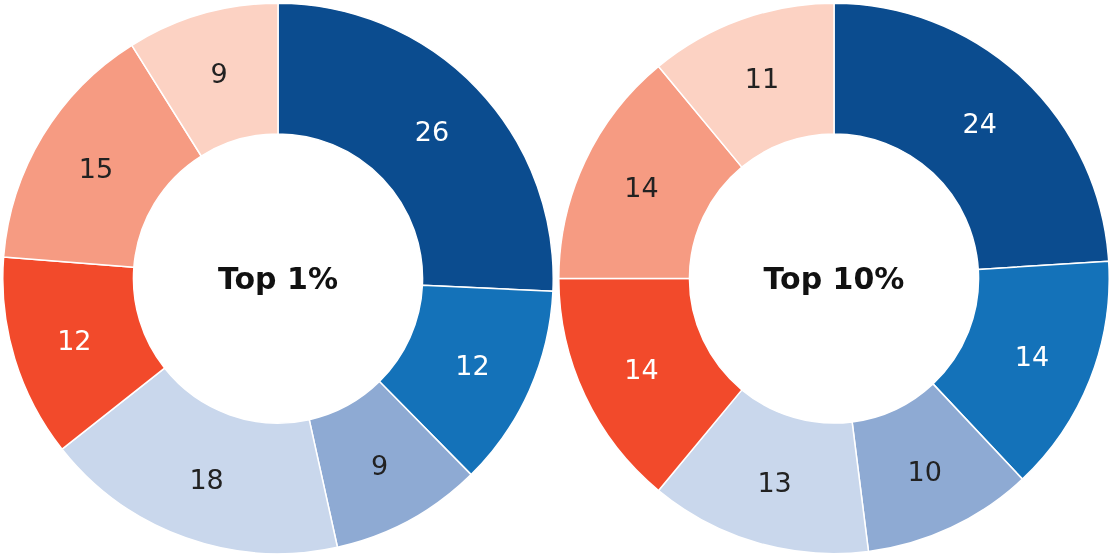 Image resolution: width=1112 pixels, height=557 pixels. Describe the element at coordinates (278, 278) in the screenshot. I see `text: Top 1%` at that location.